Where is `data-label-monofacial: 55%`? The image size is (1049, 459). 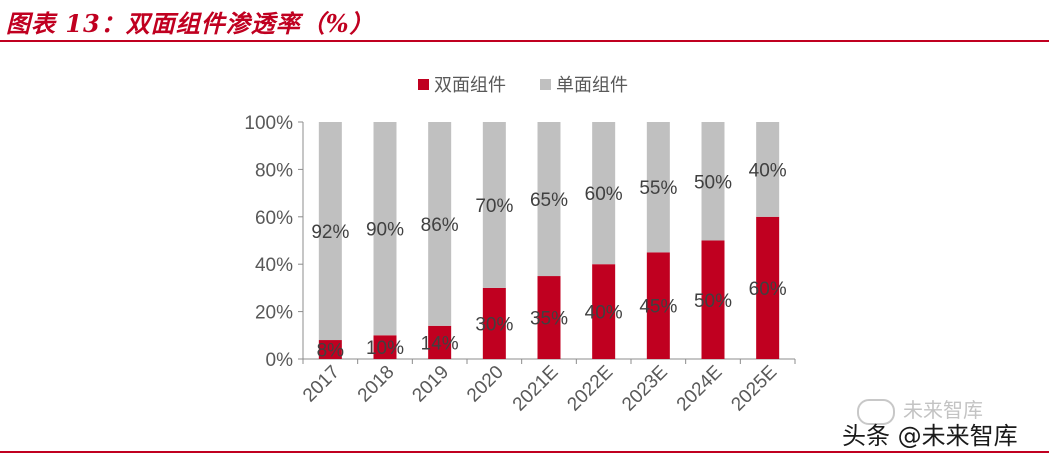
data-label-monofacial: 55% is located at coordinates (658, 188).